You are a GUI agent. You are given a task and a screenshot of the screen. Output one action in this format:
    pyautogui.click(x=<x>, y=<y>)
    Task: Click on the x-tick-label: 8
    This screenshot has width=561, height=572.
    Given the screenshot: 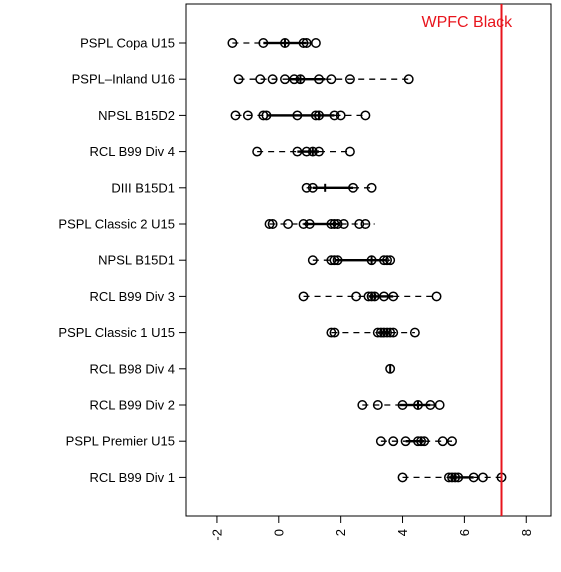 What is the action you would take?
    pyautogui.click(x=526, y=532)
    